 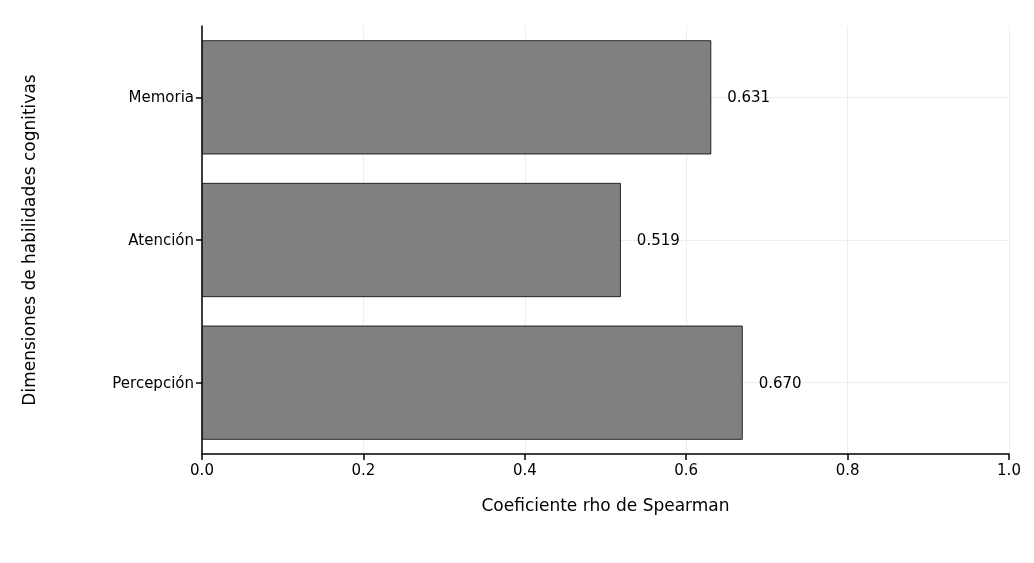 What do you see at coordinates (605, 504) in the screenshot?
I see `x-axis-title: Coeficiente rho de Spearman` at bounding box center [605, 504].